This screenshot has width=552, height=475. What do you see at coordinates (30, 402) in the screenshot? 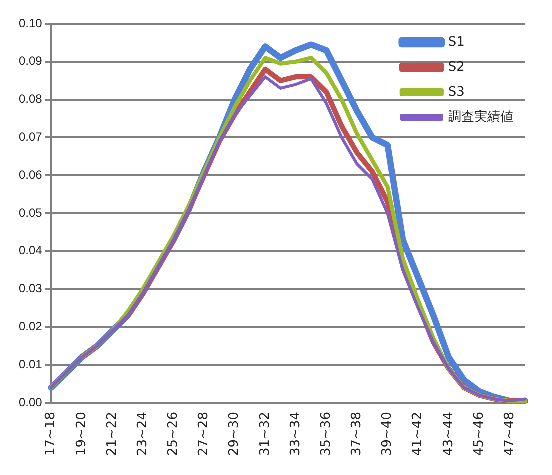
I see `y-tick-label: 0.00` at bounding box center [30, 402].